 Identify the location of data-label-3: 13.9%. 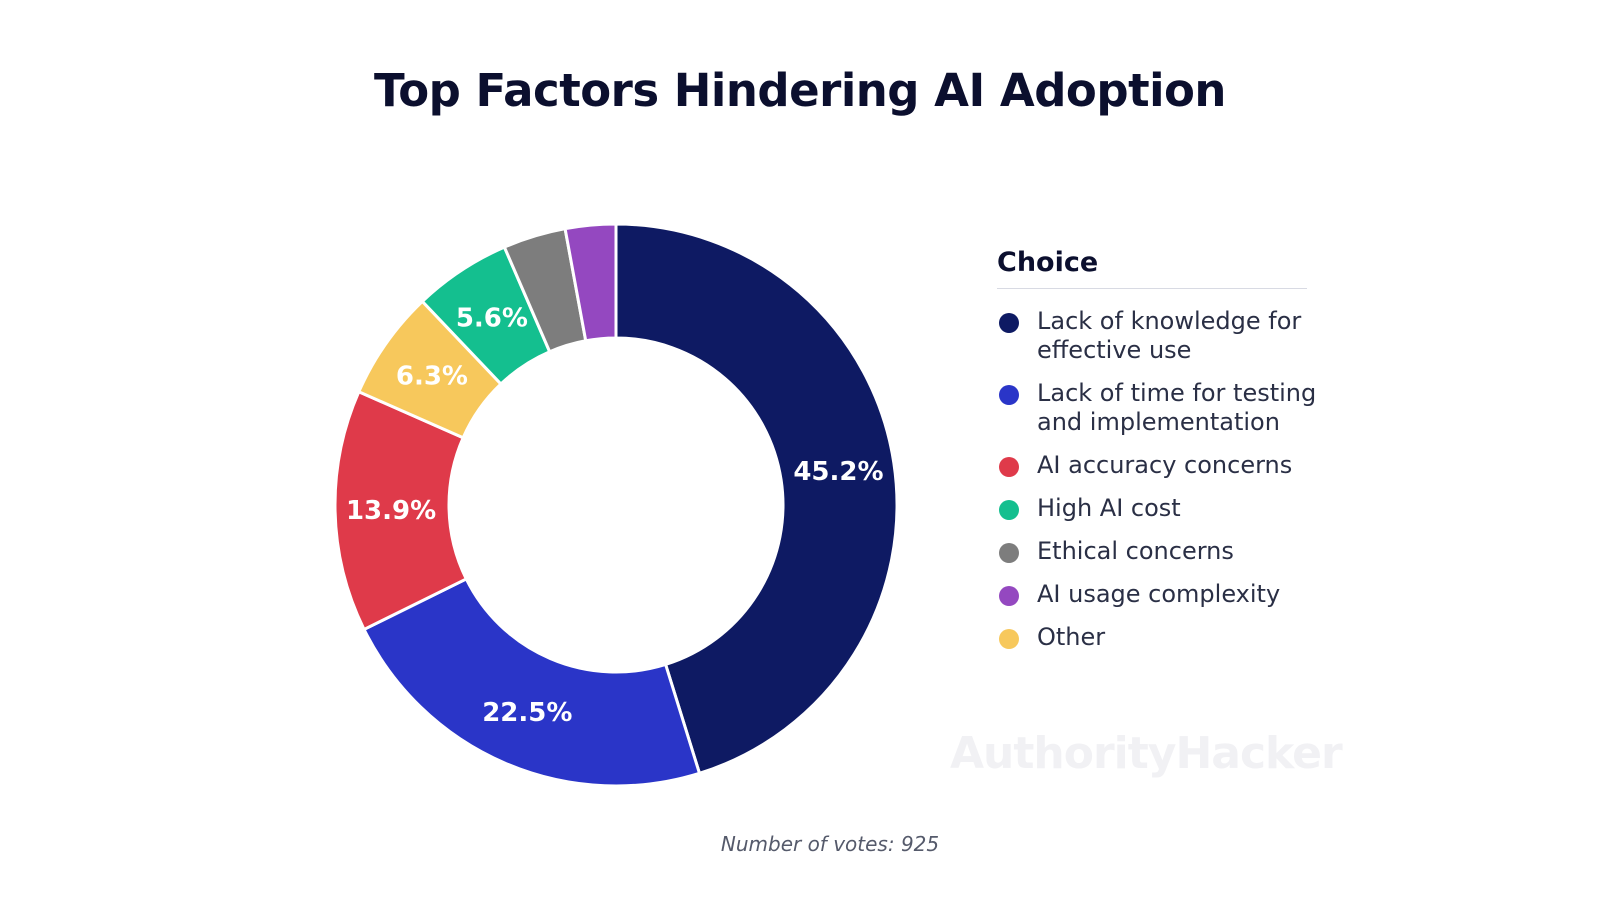
(391, 511).